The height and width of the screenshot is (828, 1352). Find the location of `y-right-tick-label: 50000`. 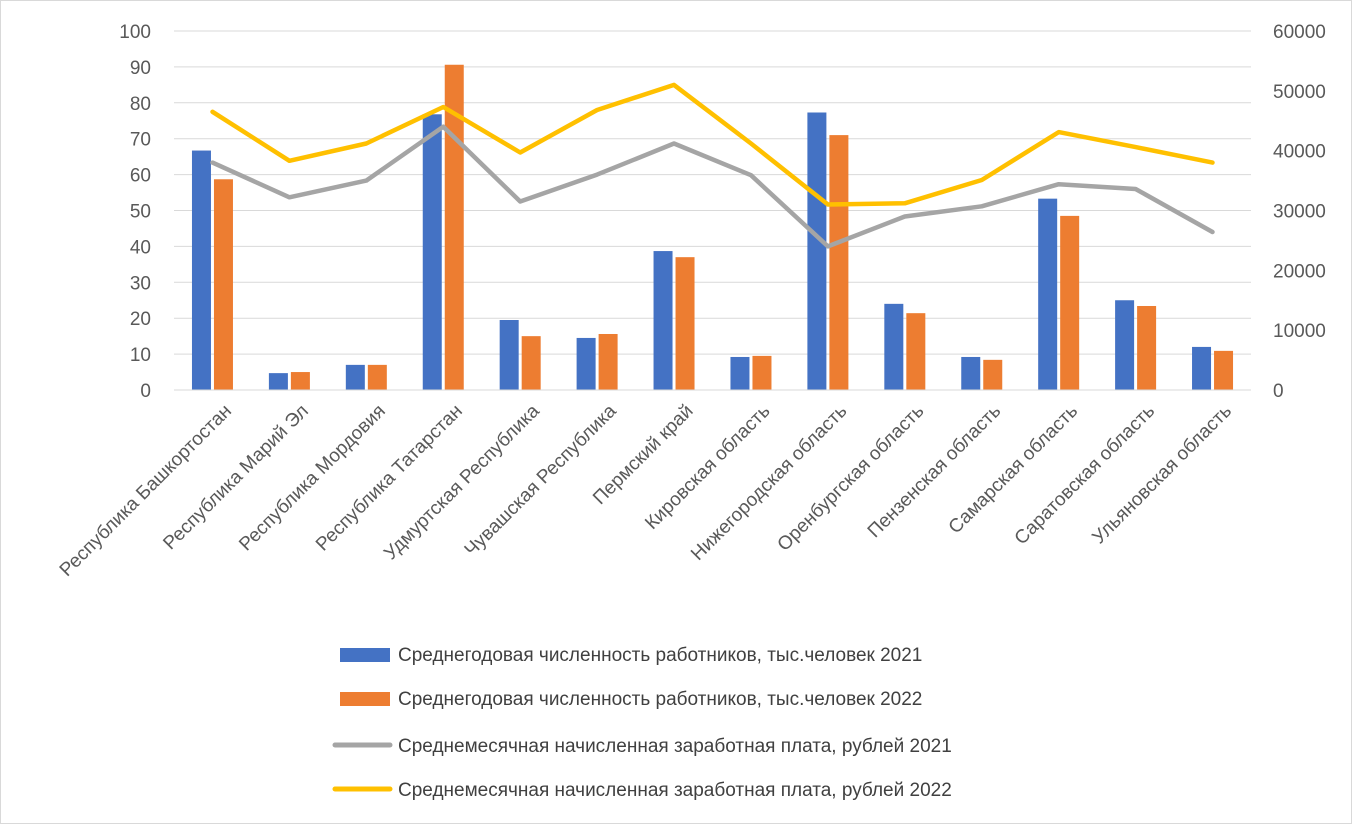

y-right-tick-label: 50000 is located at coordinates (1299, 92).